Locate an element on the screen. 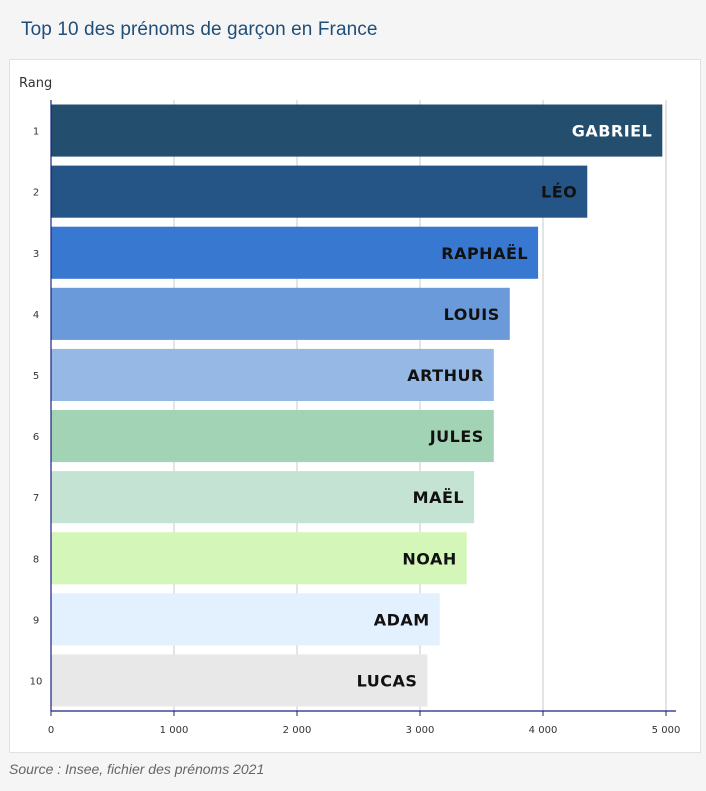 The height and width of the screenshot is (791, 706). y-tick-label-6: 6 is located at coordinates (36, 437).